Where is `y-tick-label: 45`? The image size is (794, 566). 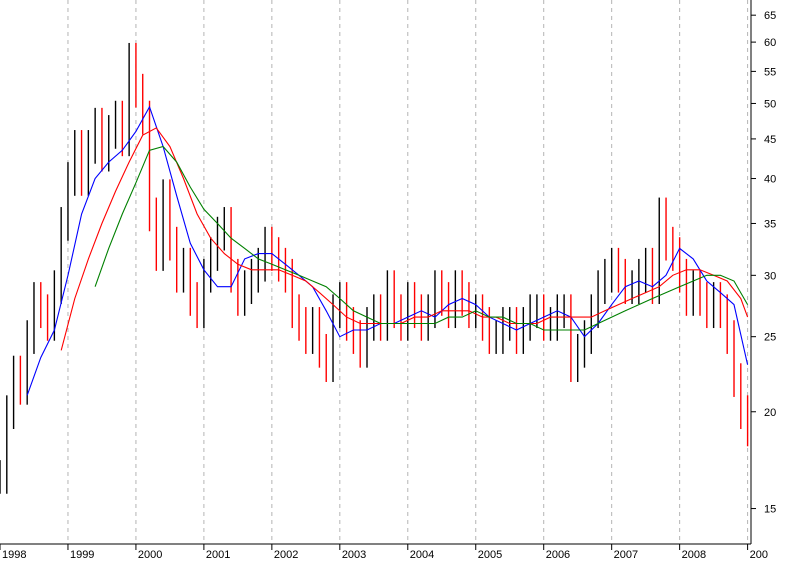
y-tick-label: 45 is located at coordinates (770, 140).